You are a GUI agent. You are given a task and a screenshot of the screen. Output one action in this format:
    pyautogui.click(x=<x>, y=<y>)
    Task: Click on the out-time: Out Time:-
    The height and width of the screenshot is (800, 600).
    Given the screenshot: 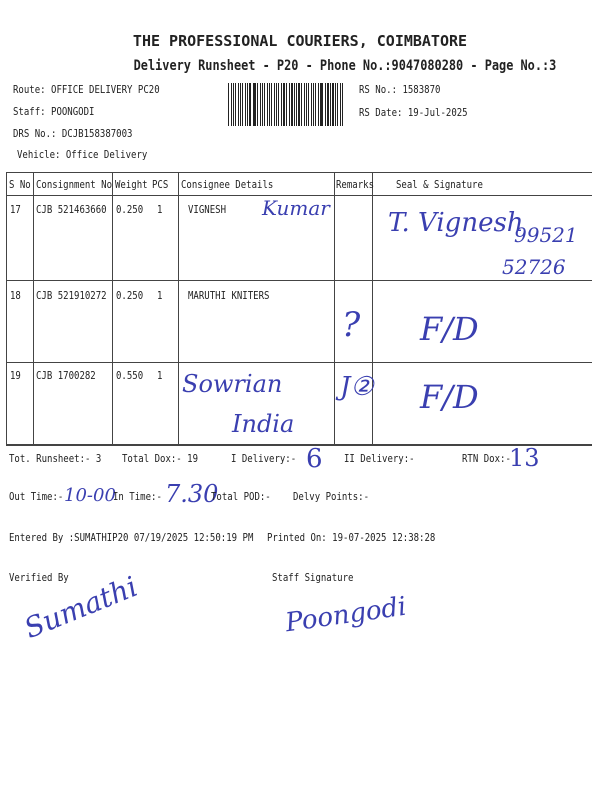 What is the action you would take?
    pyautogui.click(x=36, y=496)
    